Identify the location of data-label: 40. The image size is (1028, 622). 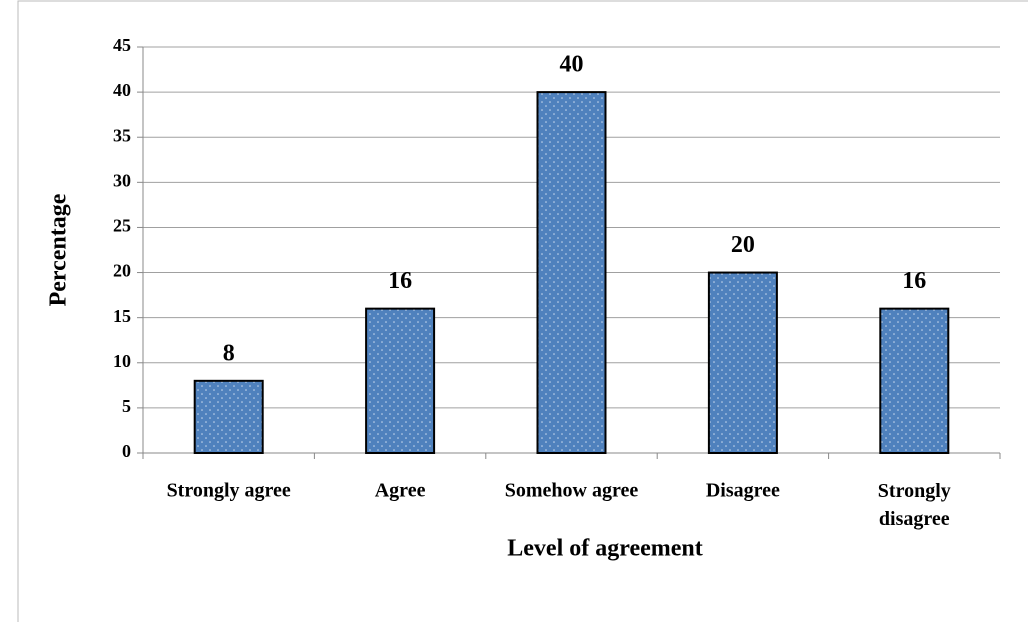
(572, 65).